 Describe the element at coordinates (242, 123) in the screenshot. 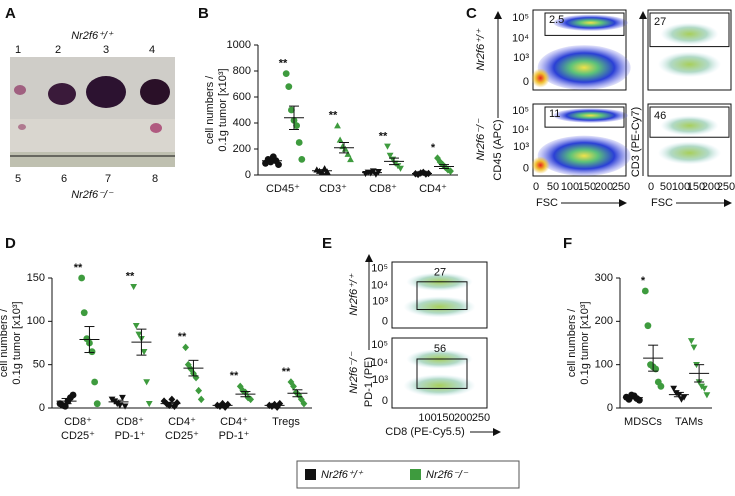

I see `y-tick-label: 400` at that location.